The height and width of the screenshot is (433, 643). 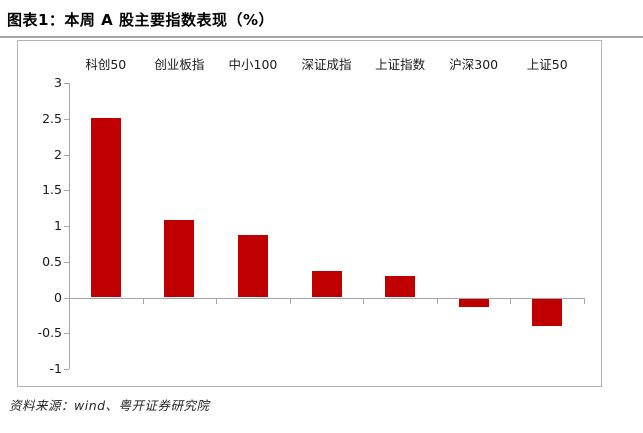 I want to click on y-axis-tick-label: -0.5, so click(x=49, y=333).